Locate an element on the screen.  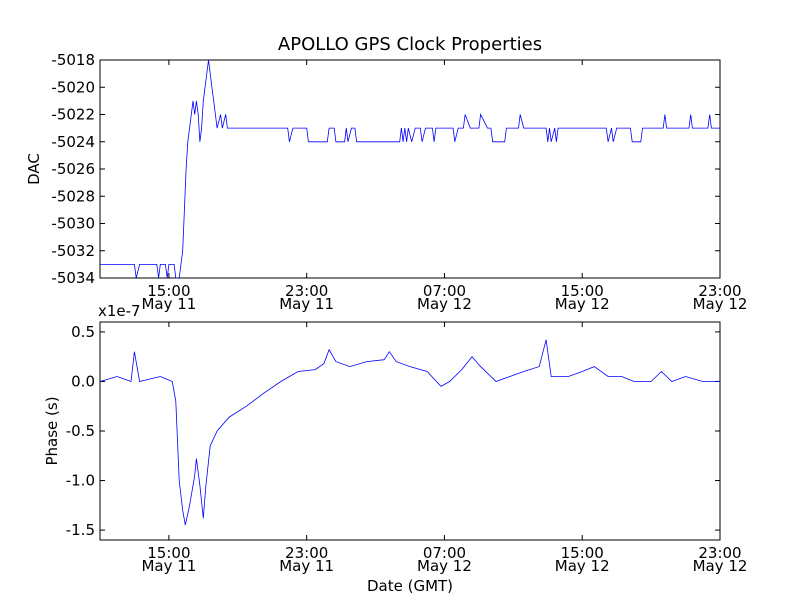
phase-multiplier-label: x1e-7 is located at coordinates (119, 311).